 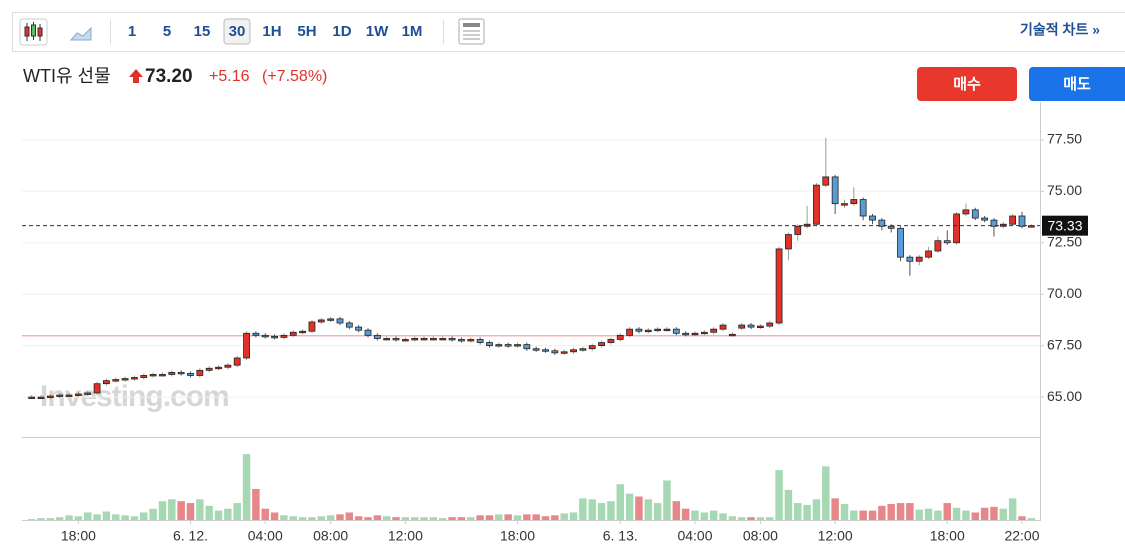 What do you see at coordinates (1064, 293) in the screenshot?
I see `y-tick-label: 70.00` at bounding box center [1064, 293].